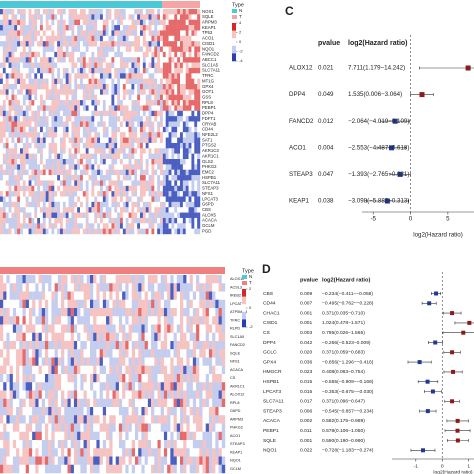 This screenshot has width=474, height=474. Describe the element at coordinates (306, 353) in the screenshot. I see `p-value: 0.020` at that location.